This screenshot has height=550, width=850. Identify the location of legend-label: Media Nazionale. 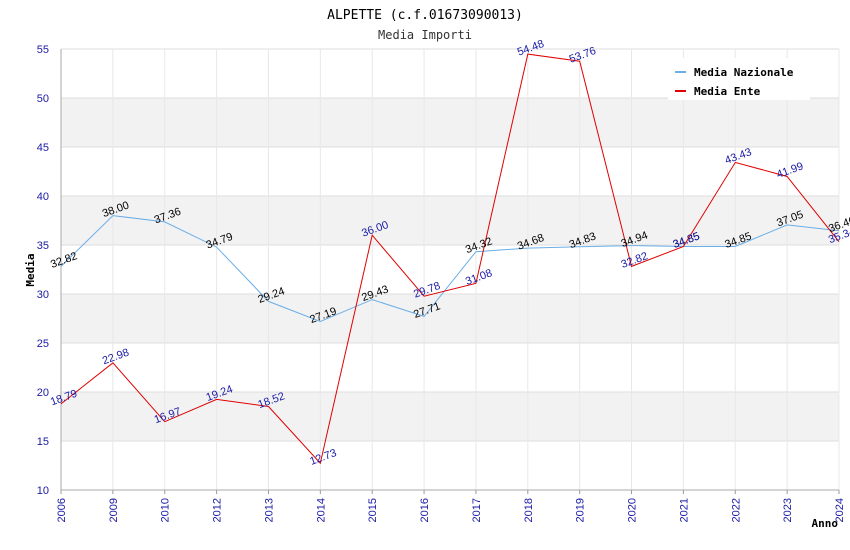
(744, 72).